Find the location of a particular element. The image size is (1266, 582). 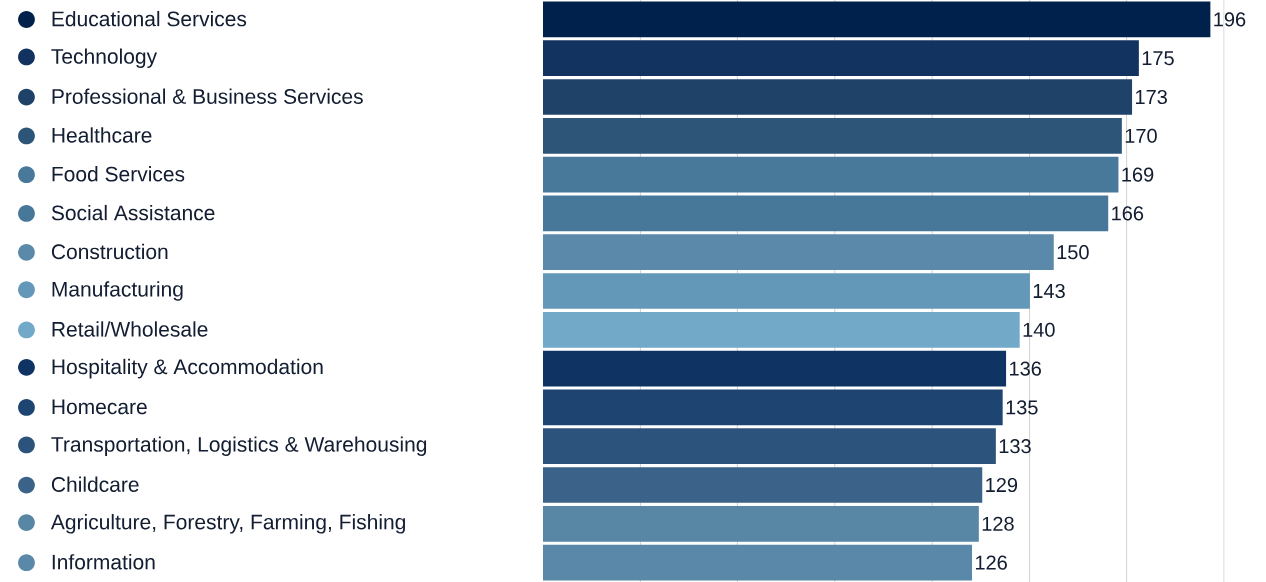

y-tick-label: Agriculture, Forestry, Farming, Fishing is located at coordinates (228, 524).